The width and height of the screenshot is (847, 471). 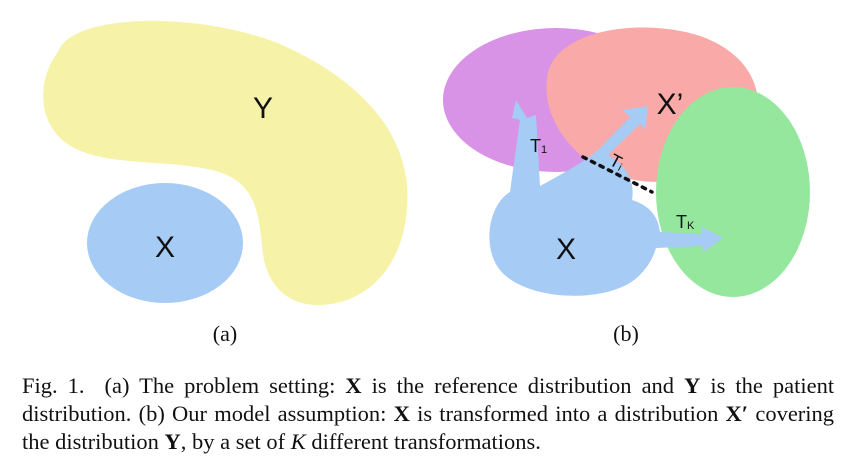 I want to click on caption-text: Our model assumption:, so click(x=279, y=413).